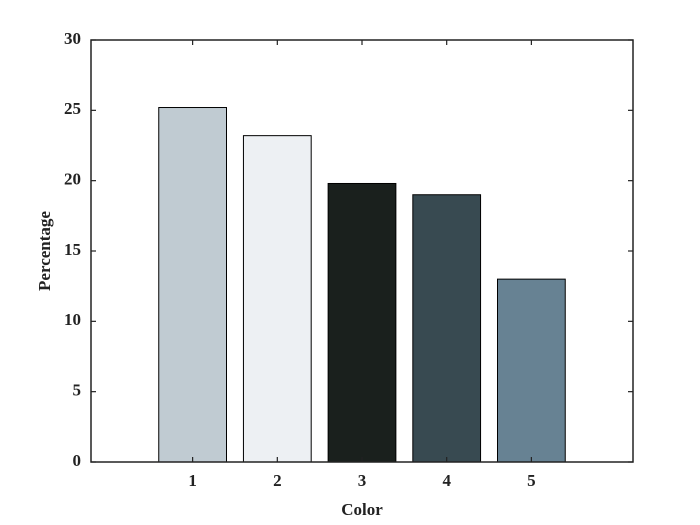  I want to click on y-tick-label: 20, so click(72, 179).